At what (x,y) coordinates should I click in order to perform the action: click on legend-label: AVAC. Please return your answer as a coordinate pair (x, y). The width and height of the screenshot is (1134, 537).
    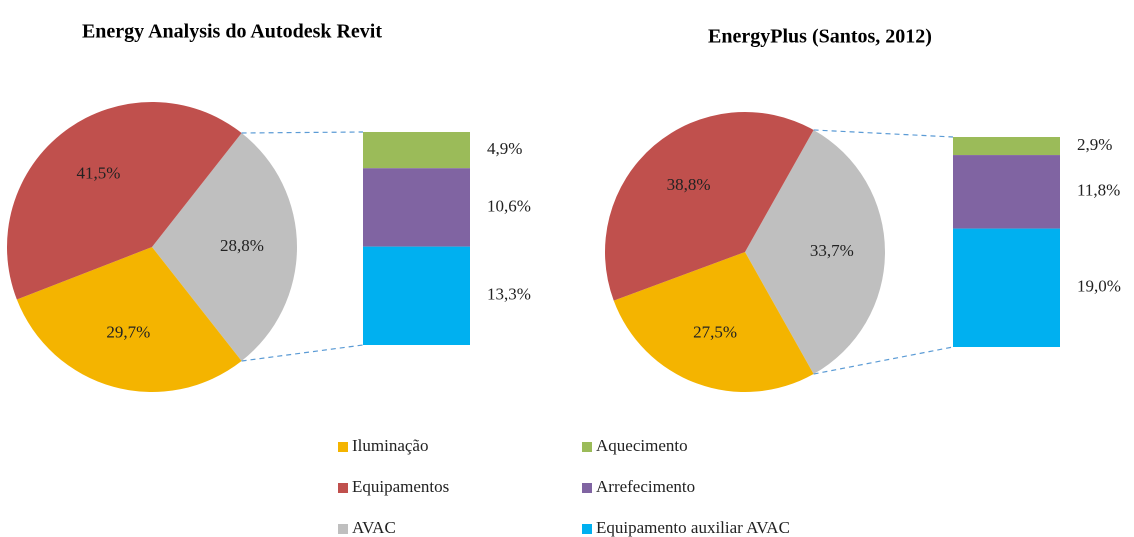
    Looking at the image, I should click on (374, 527).